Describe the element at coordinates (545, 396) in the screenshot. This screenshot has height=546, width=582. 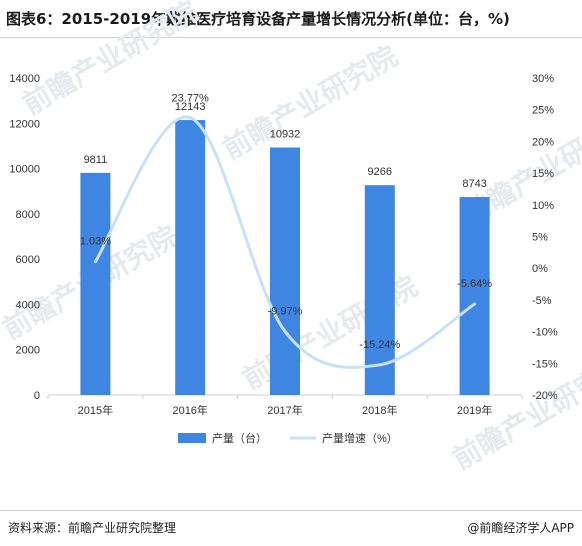
I see `y-right-tick-label: -20%` at that location.